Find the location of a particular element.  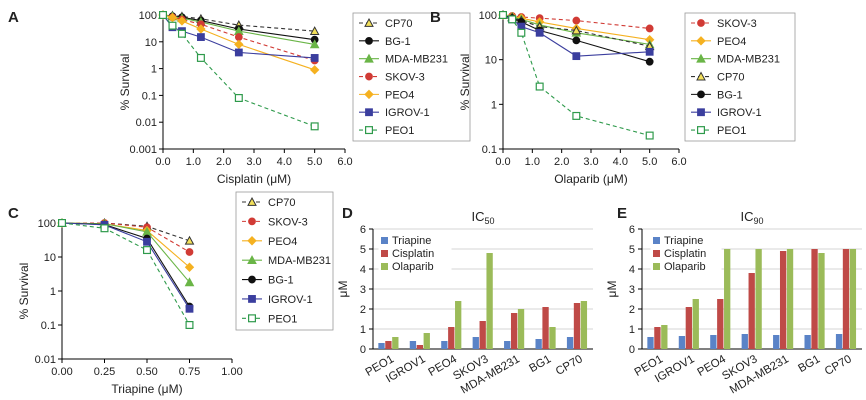

y-tick-label: 0 is located at coordinates (363, 350).